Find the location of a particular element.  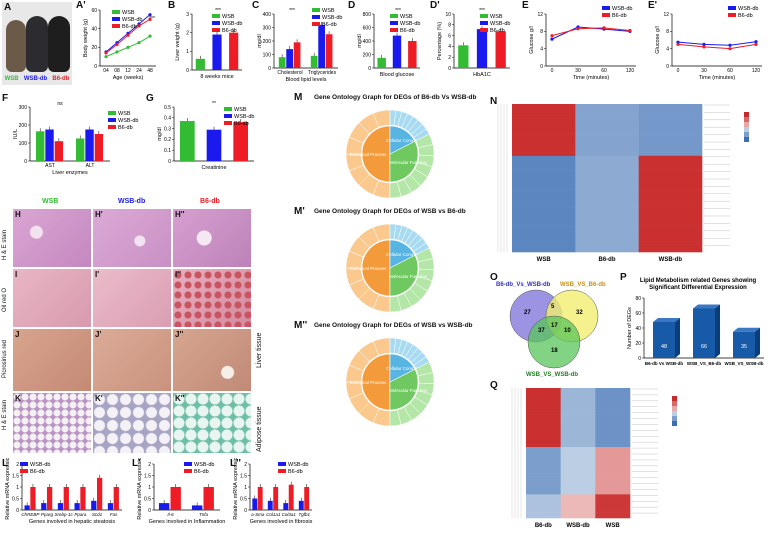

micrograph-oilred-wsb-db: I' is located at coordinates (132, 298).